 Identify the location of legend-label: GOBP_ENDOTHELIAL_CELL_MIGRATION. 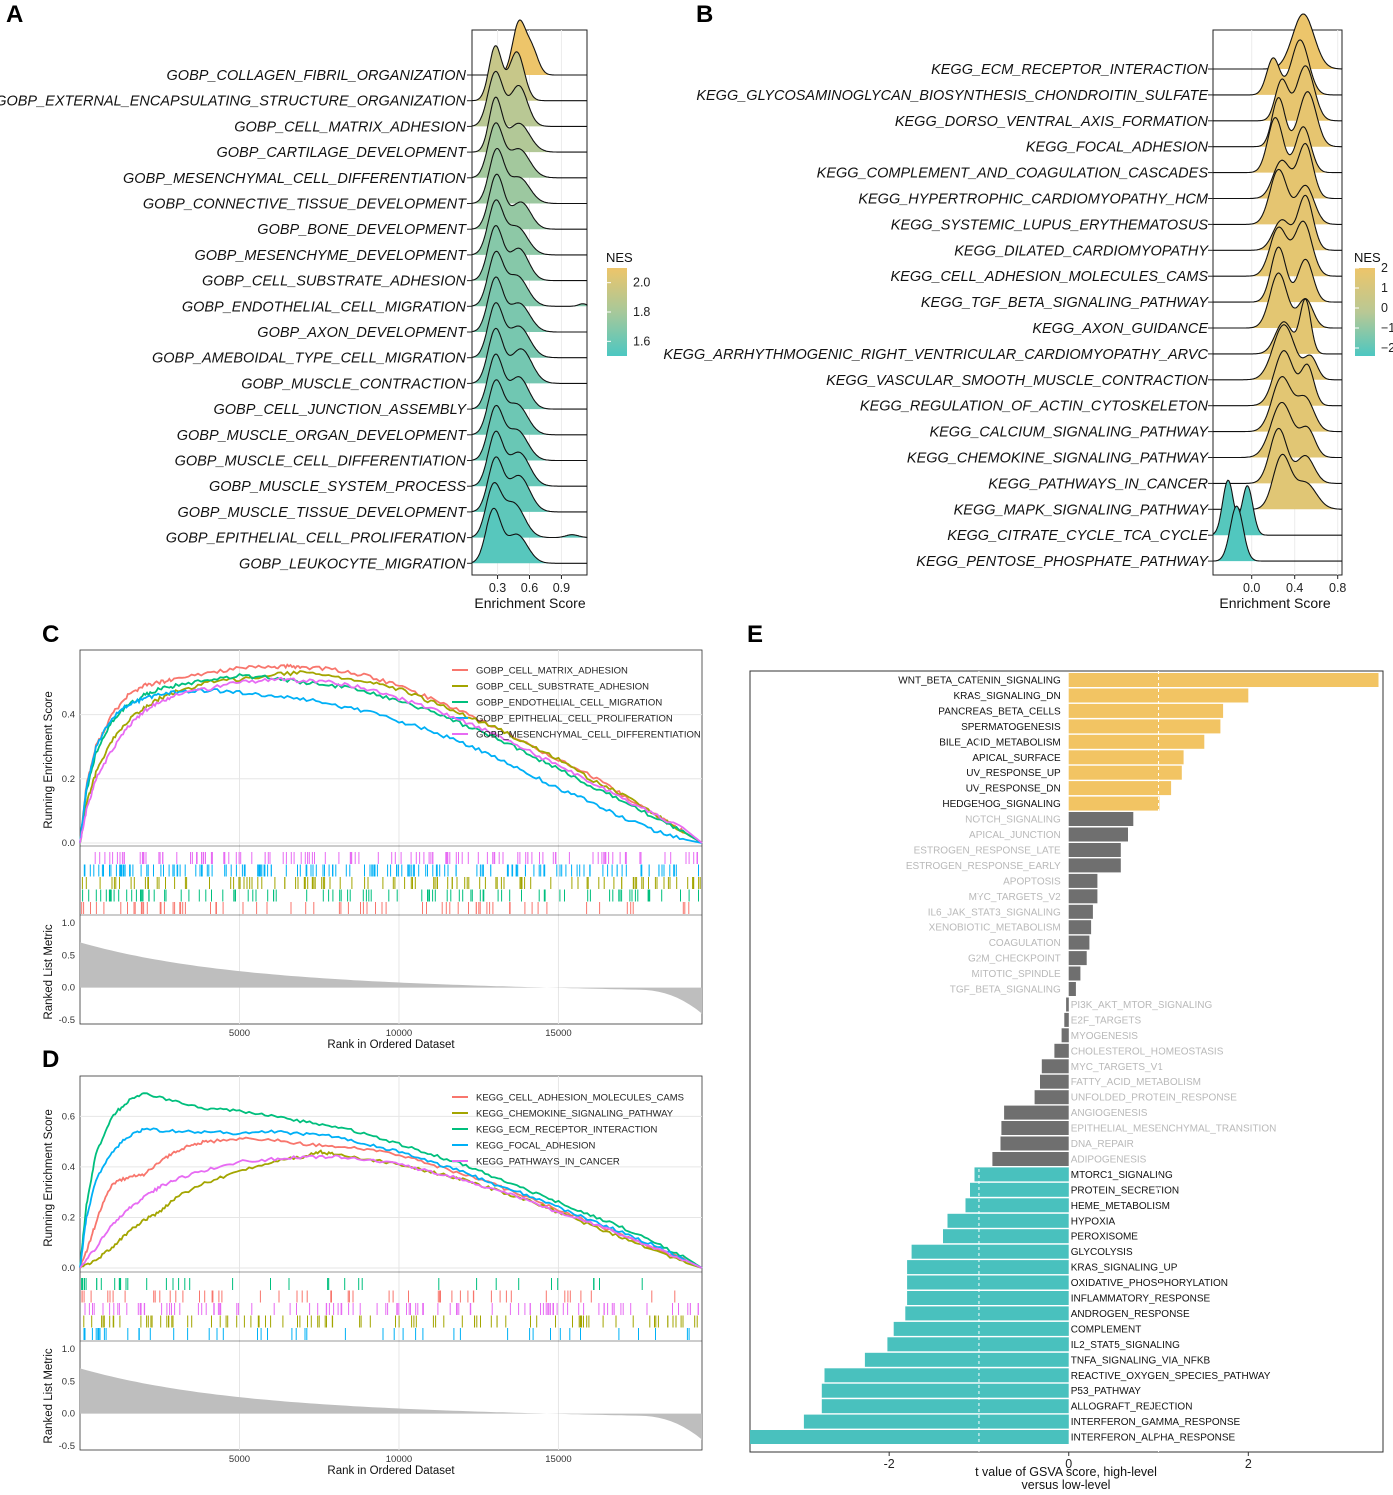
(569, 703).